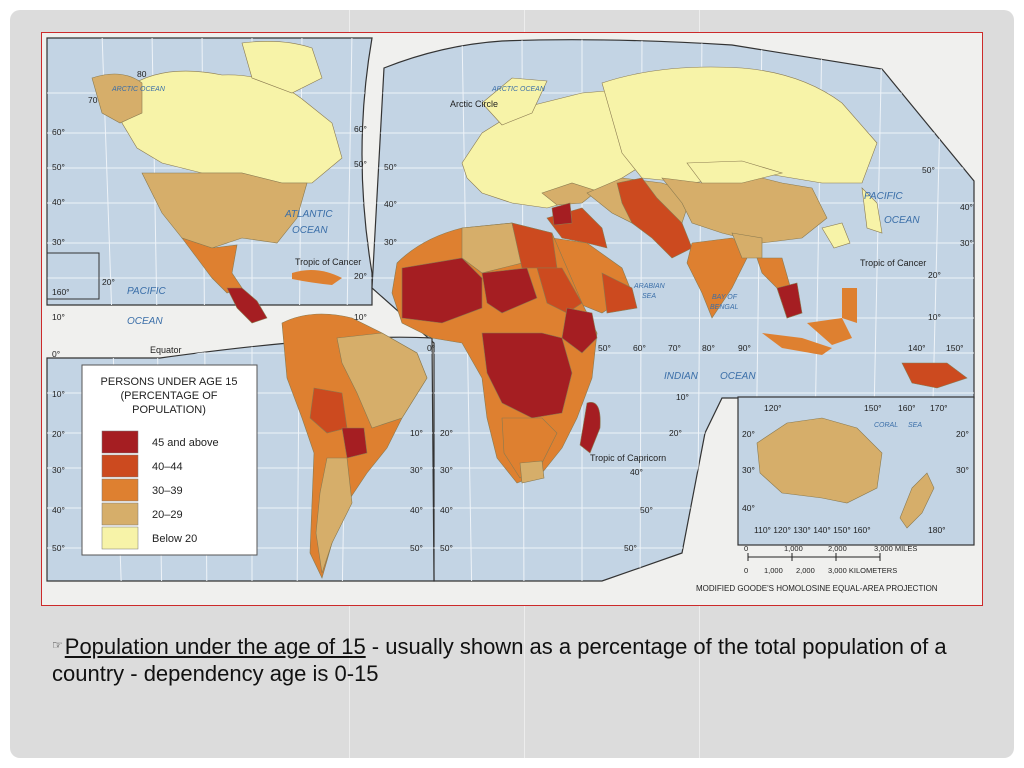 The width and height of the screenshot is (1024, 768). What do you see at coordinates (724, 307) in the screenshot?
I see `bay-of-bengal-label-2: BENGAL` at bounding box center [724, 307].